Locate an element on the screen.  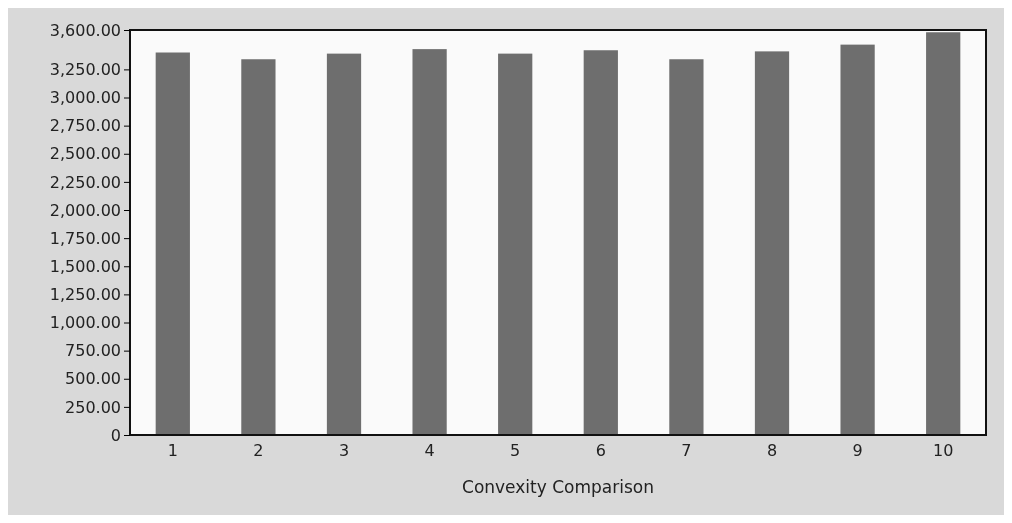
y-tick-label: 1,250.00 is located at coordinates (85, 294).